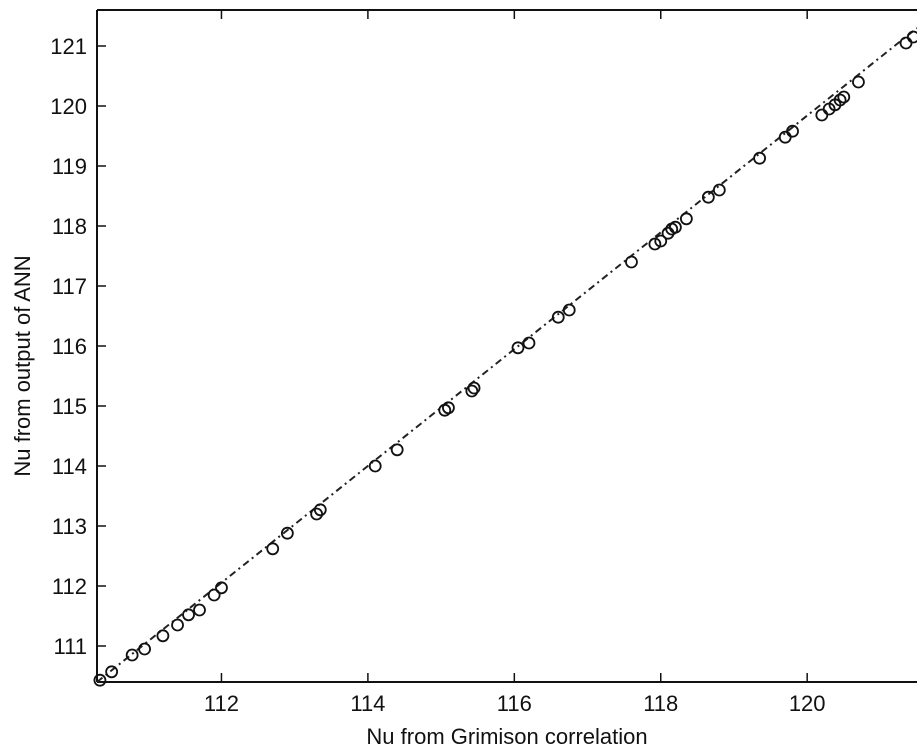 This screenshot has width=917, height=754. I want to click on y-tick-label: 117, so click(69, 286).